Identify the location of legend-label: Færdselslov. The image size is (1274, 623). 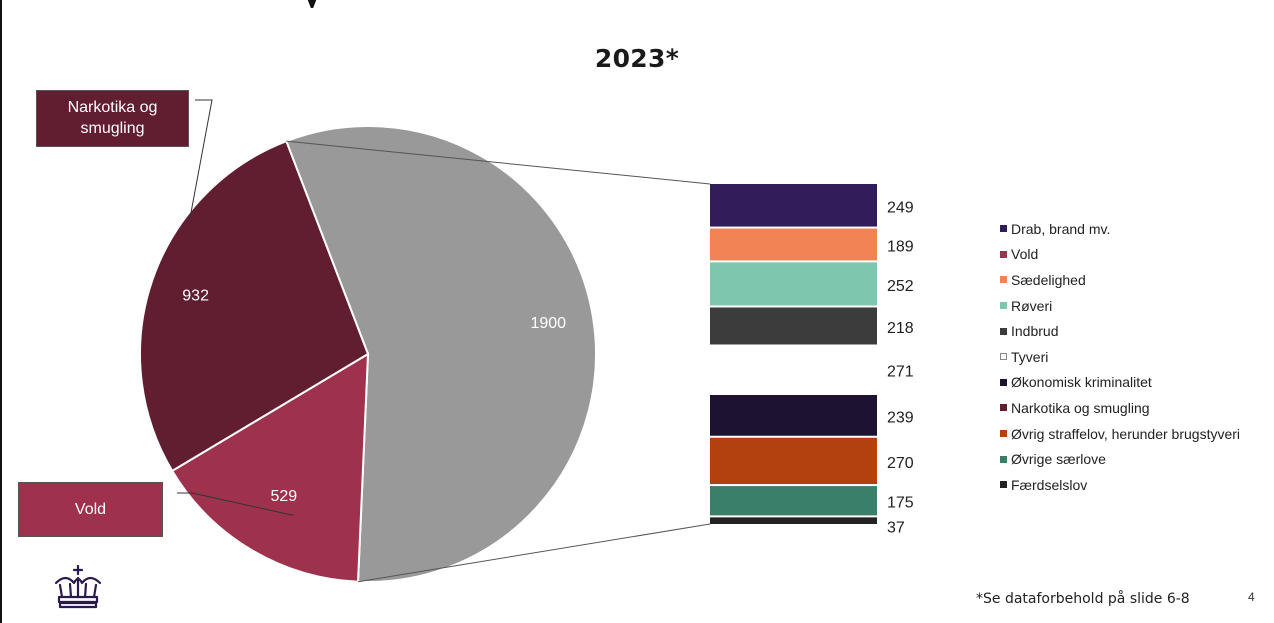
(1049, 484).